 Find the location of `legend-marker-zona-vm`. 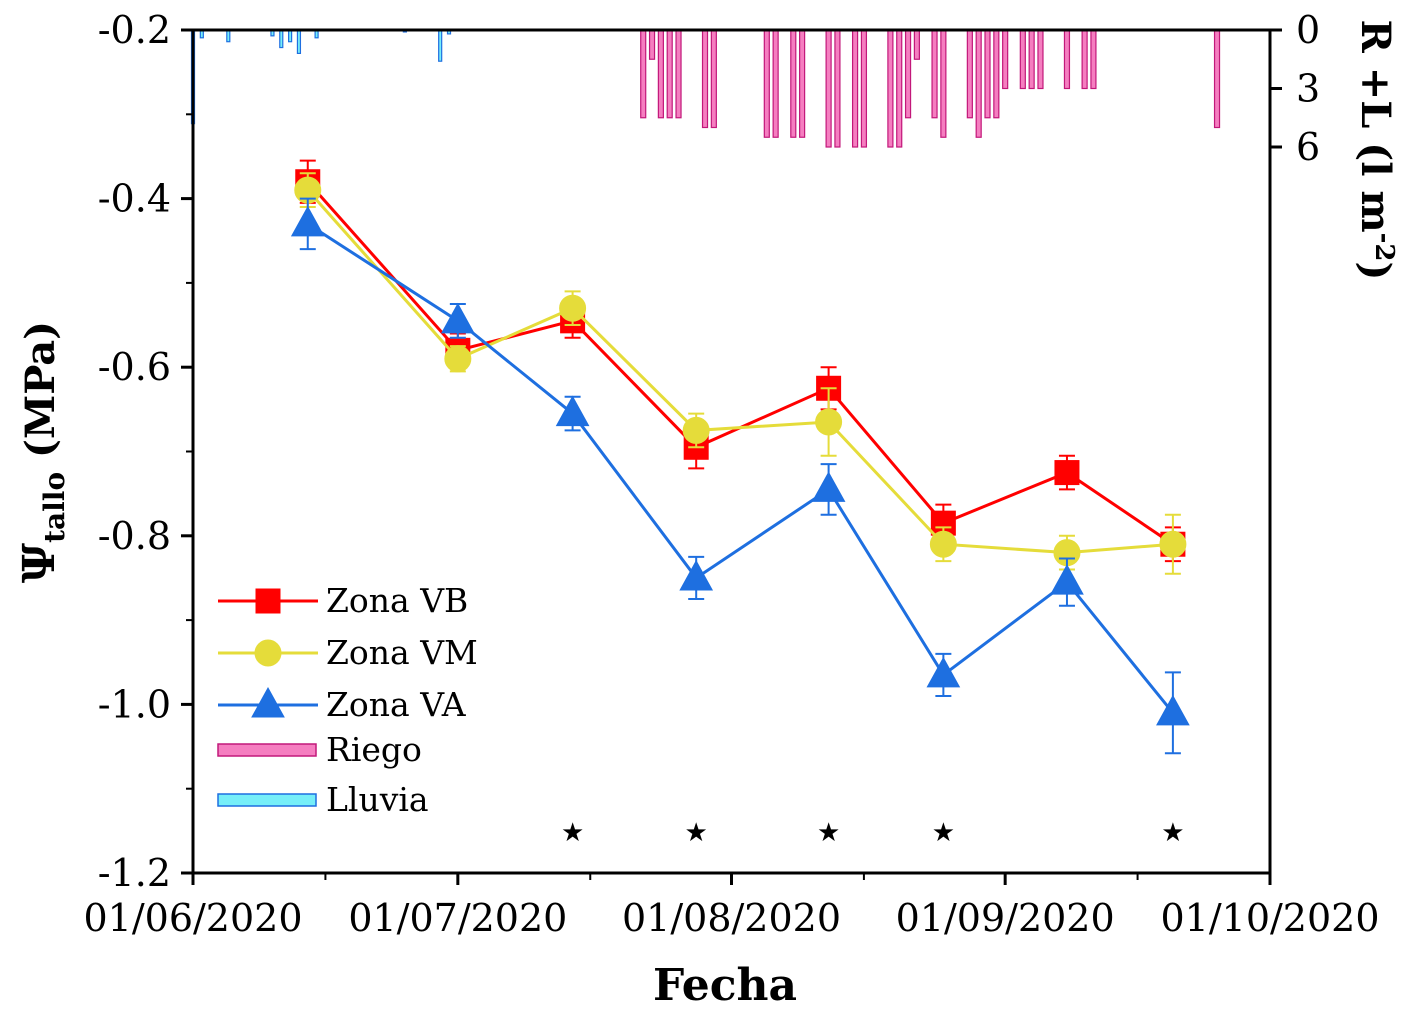

legend-marker-zona-vm is located at coordinates (268, 653).